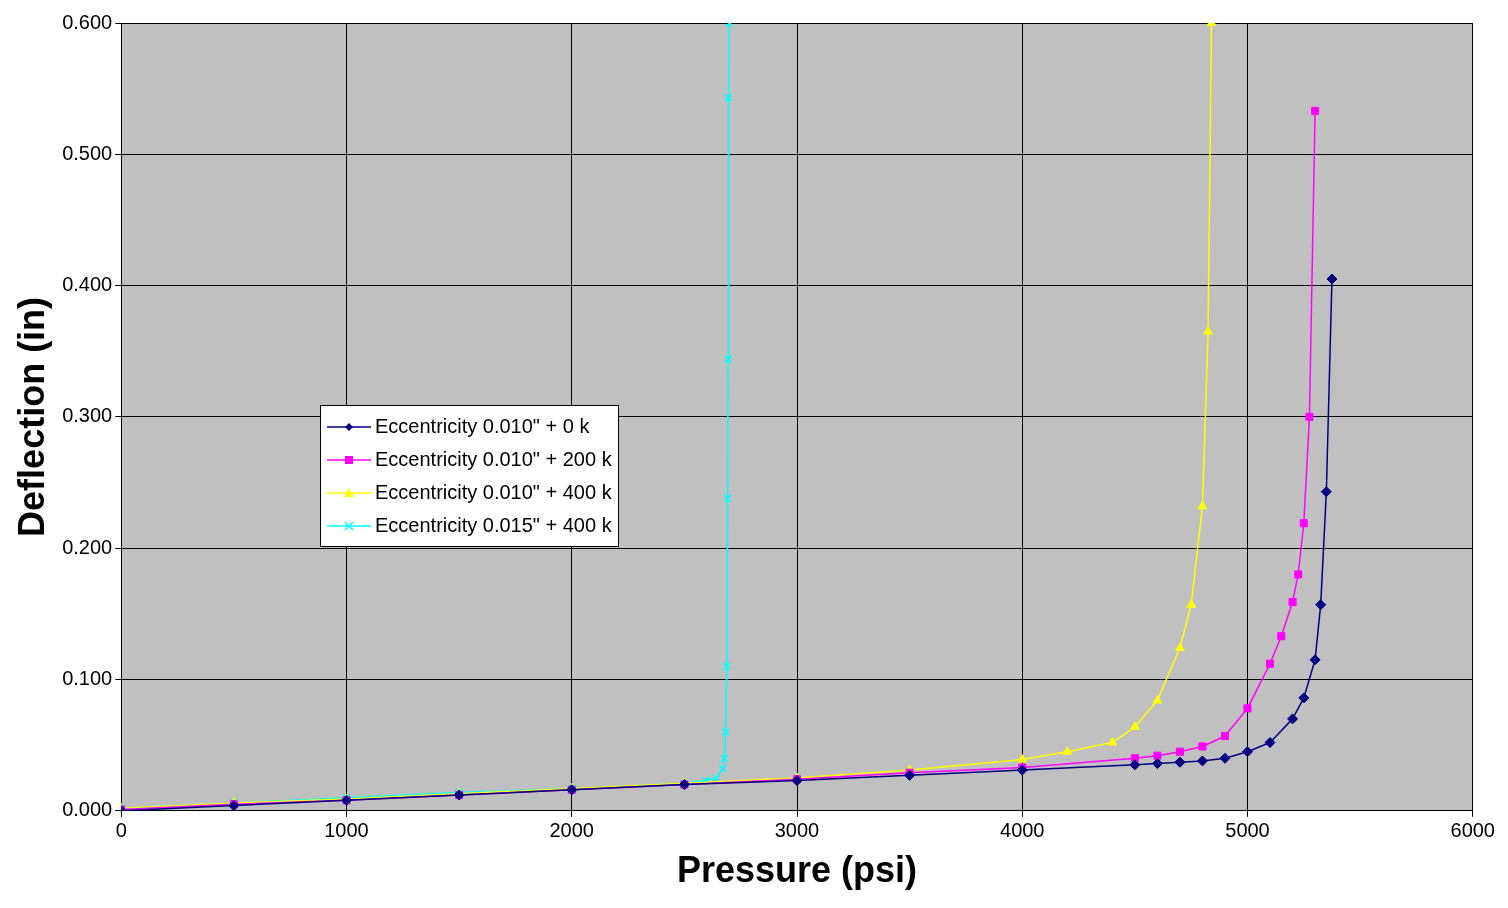 This screenshot has height=908, width=1508. What do you see at coordinates (1247, 830) in the screenshot?
I see `x-tick-label: 5000` at bounding box center [1247, 830].